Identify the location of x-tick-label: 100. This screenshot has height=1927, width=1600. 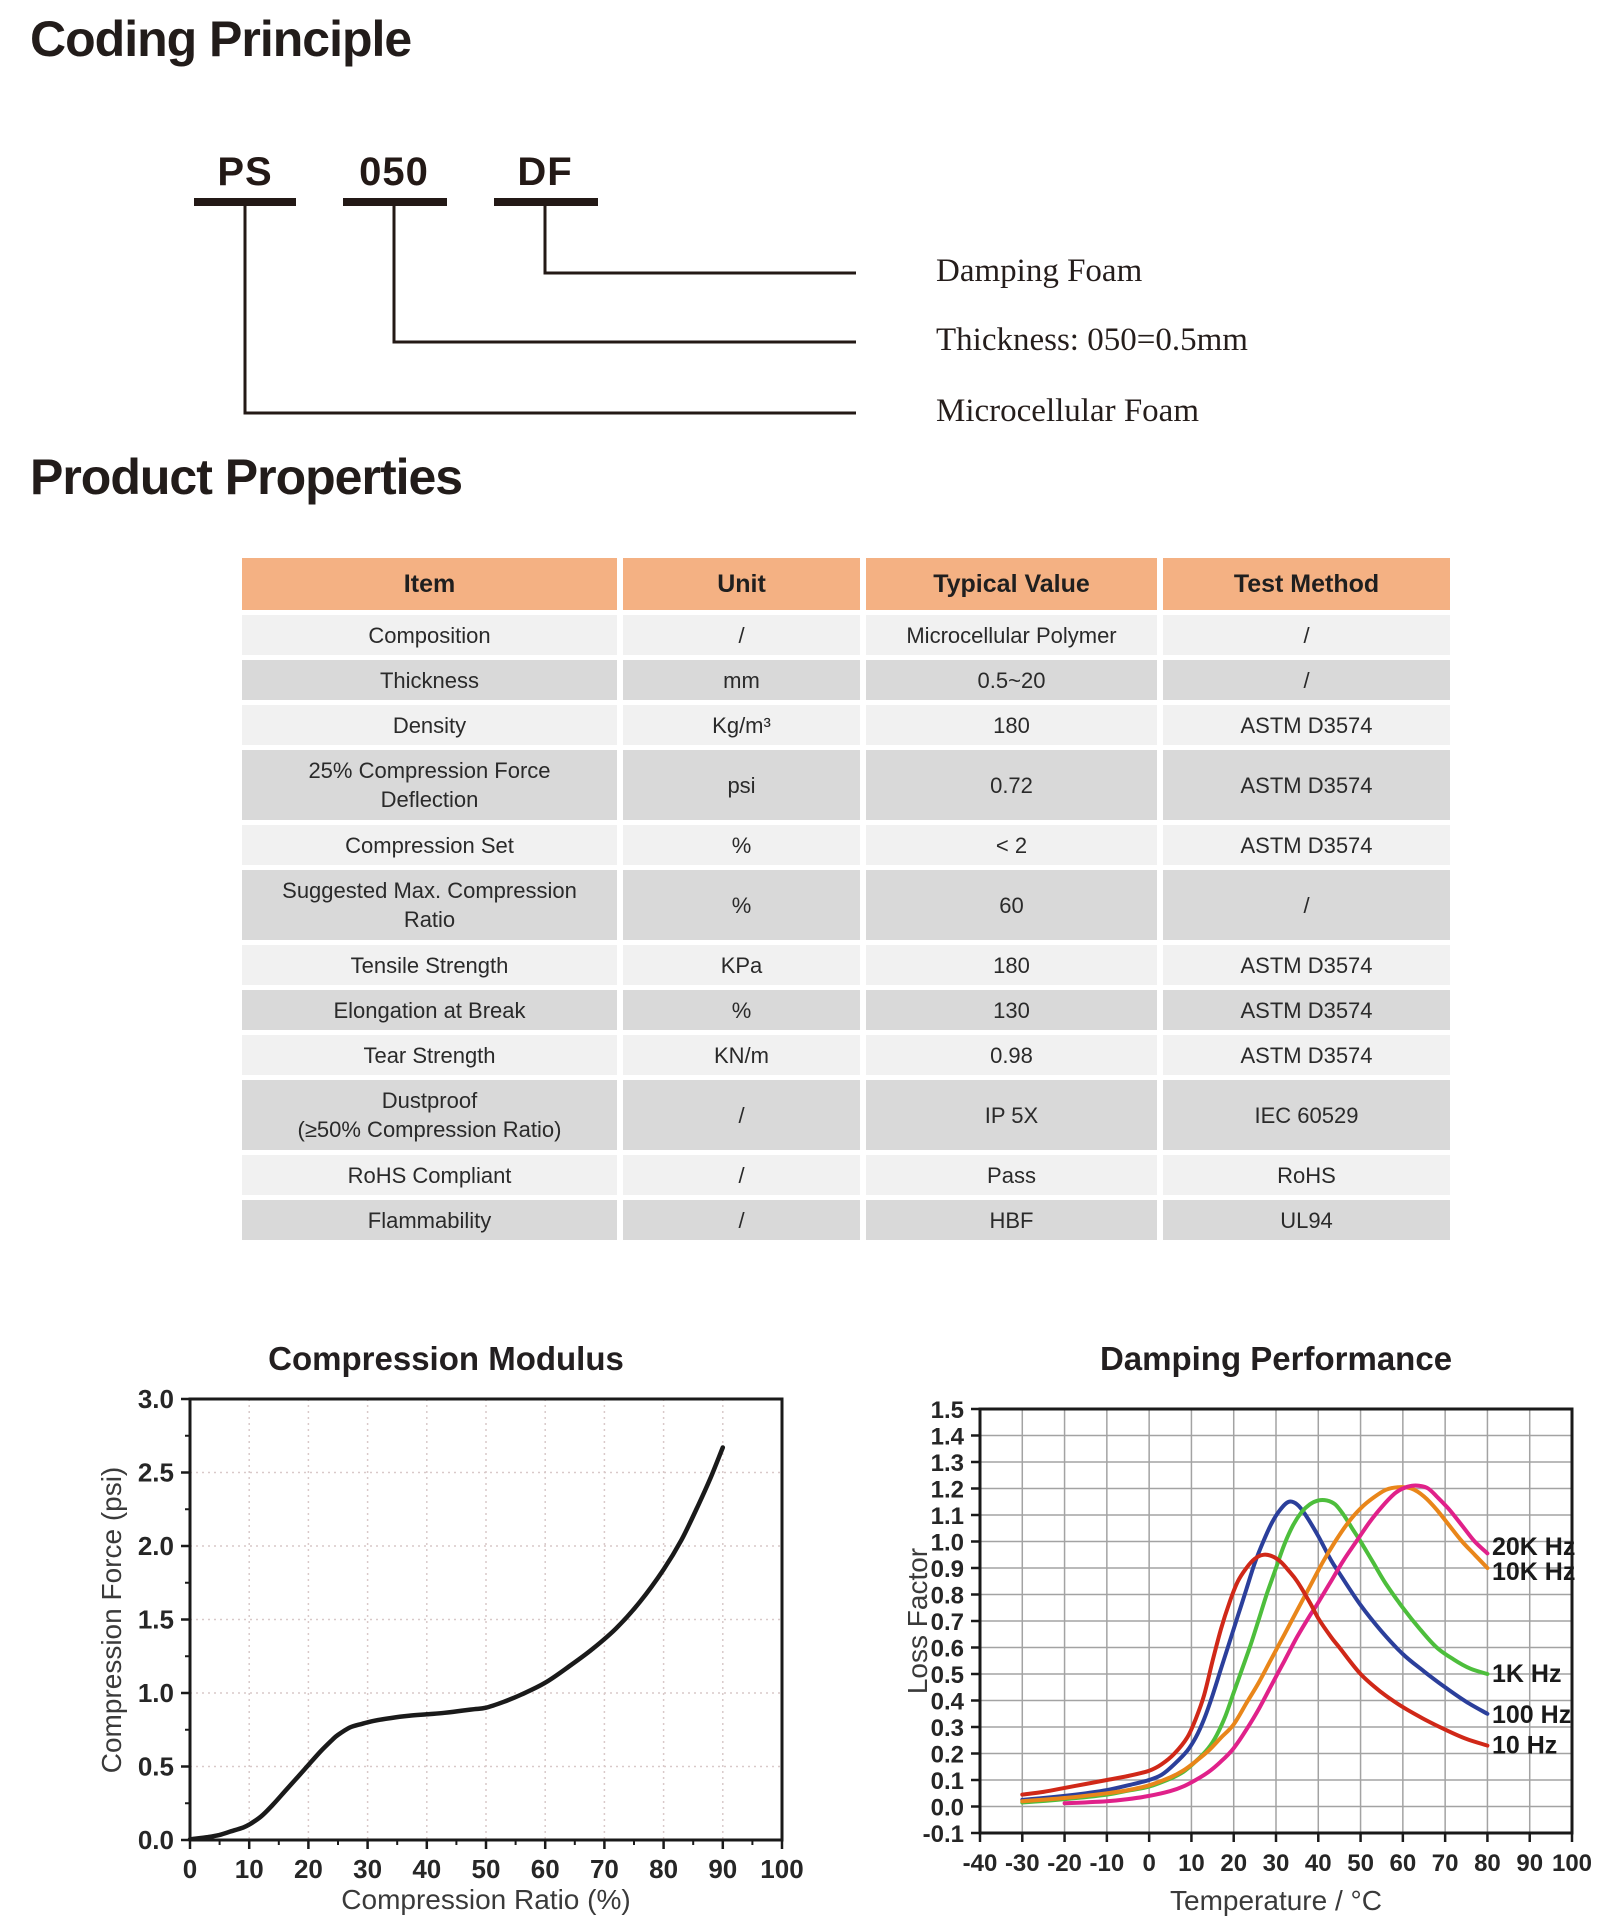
(781, 1869).